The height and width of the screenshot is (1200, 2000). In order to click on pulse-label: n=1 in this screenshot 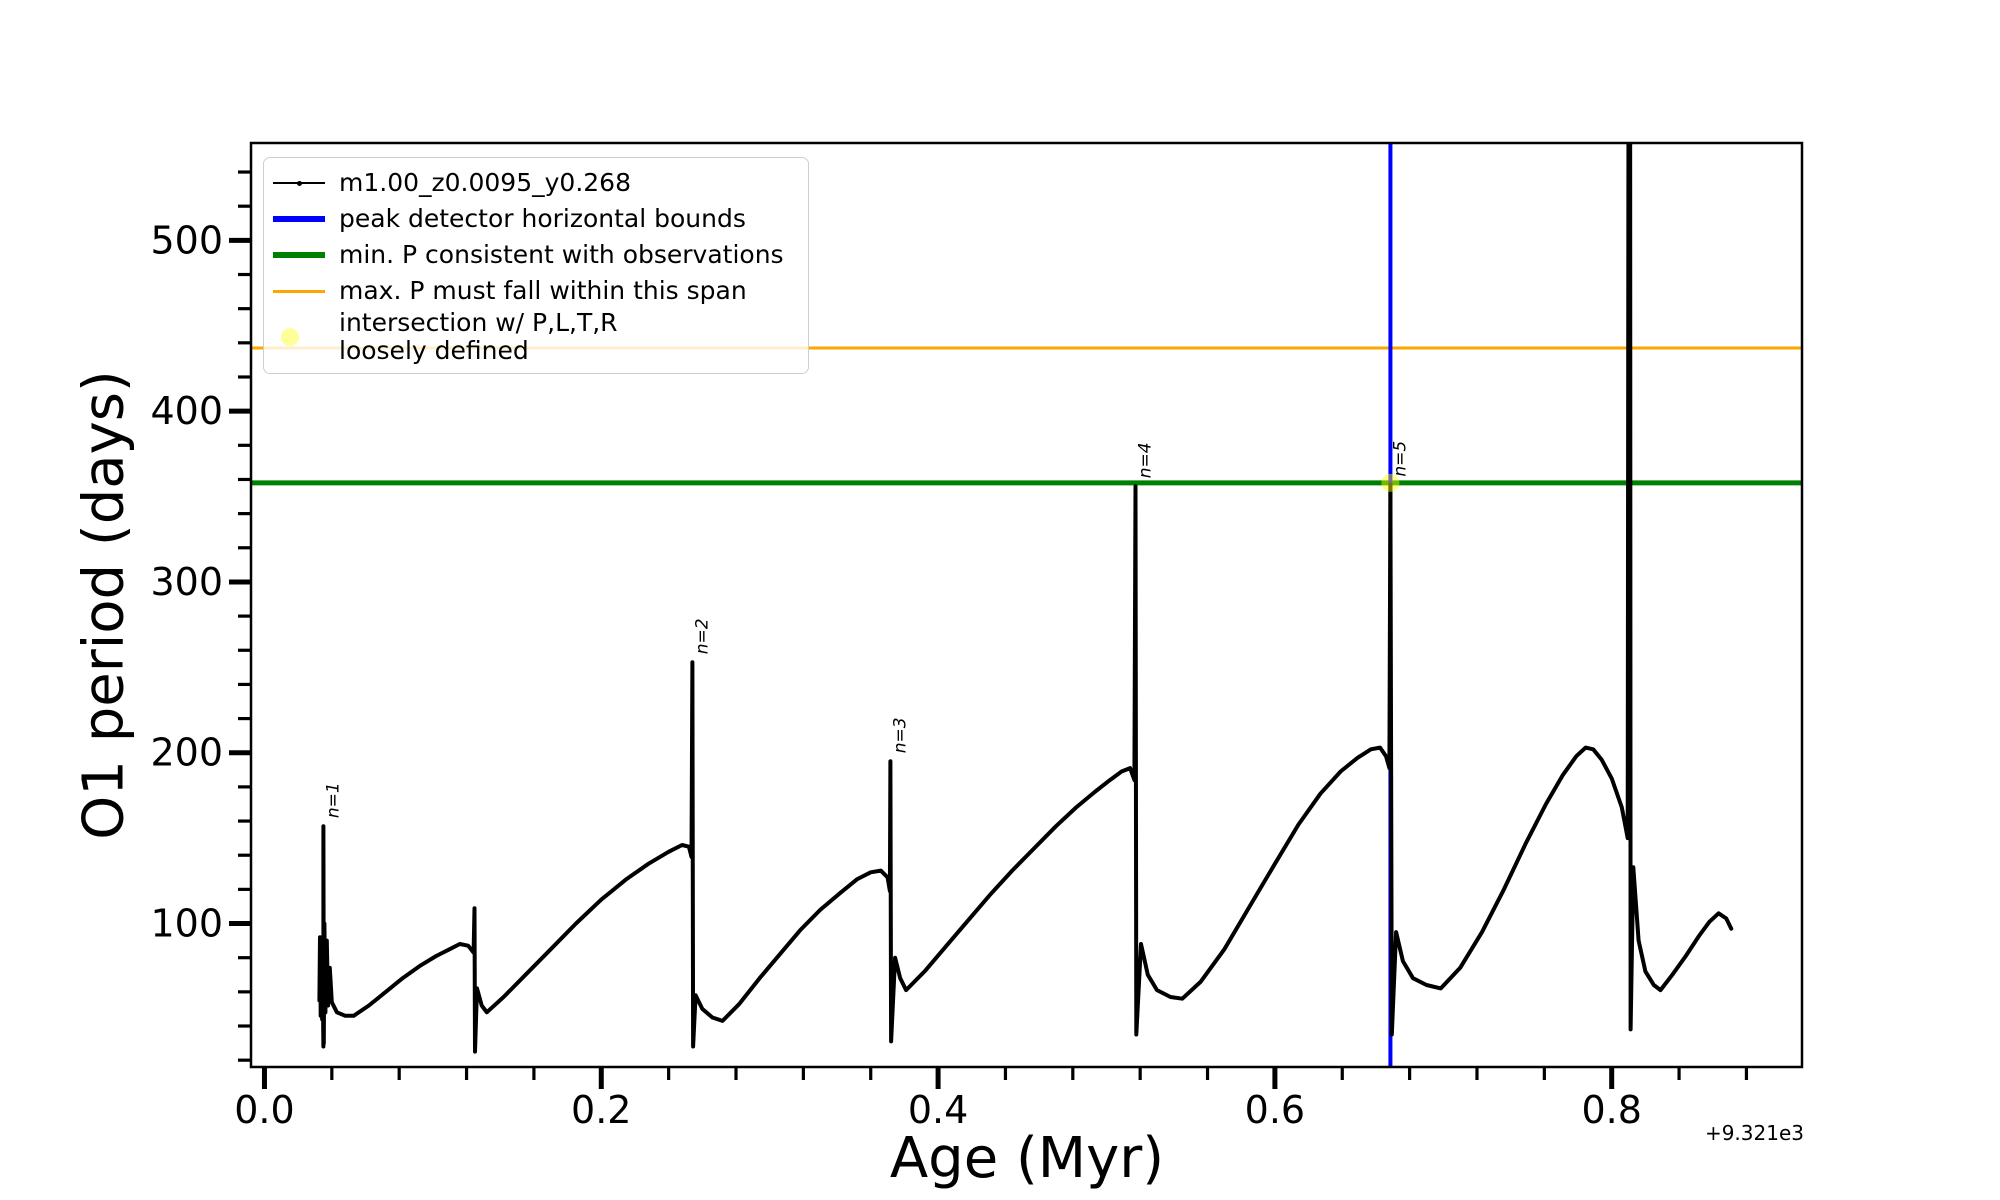, I will do `click(333, 800)`.